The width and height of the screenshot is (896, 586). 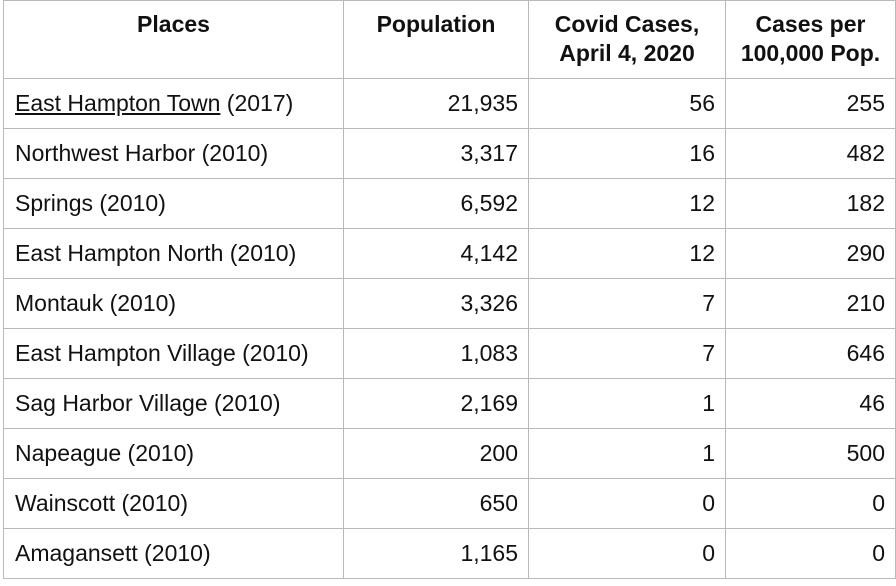 What do you see at coordinates (436, 403) in the screenshot?
I see `population-cell: 2,169` at bounding box center [436, 403].